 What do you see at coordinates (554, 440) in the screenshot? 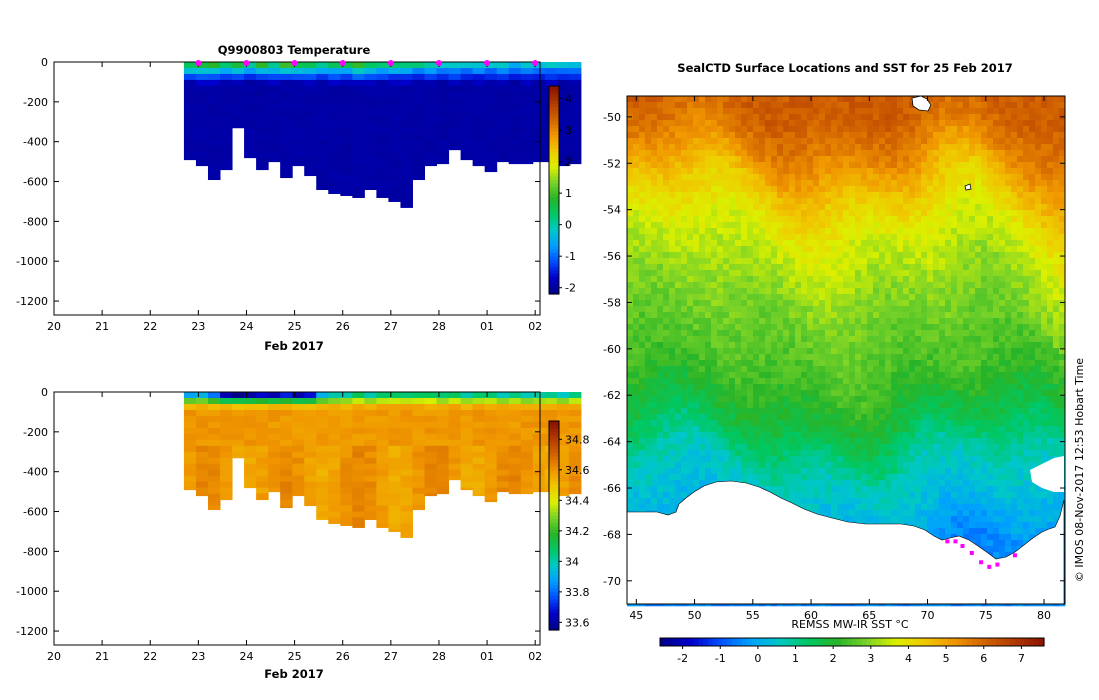
I see `salinity-colorbar-swatch` at bounding box center [554, 440].